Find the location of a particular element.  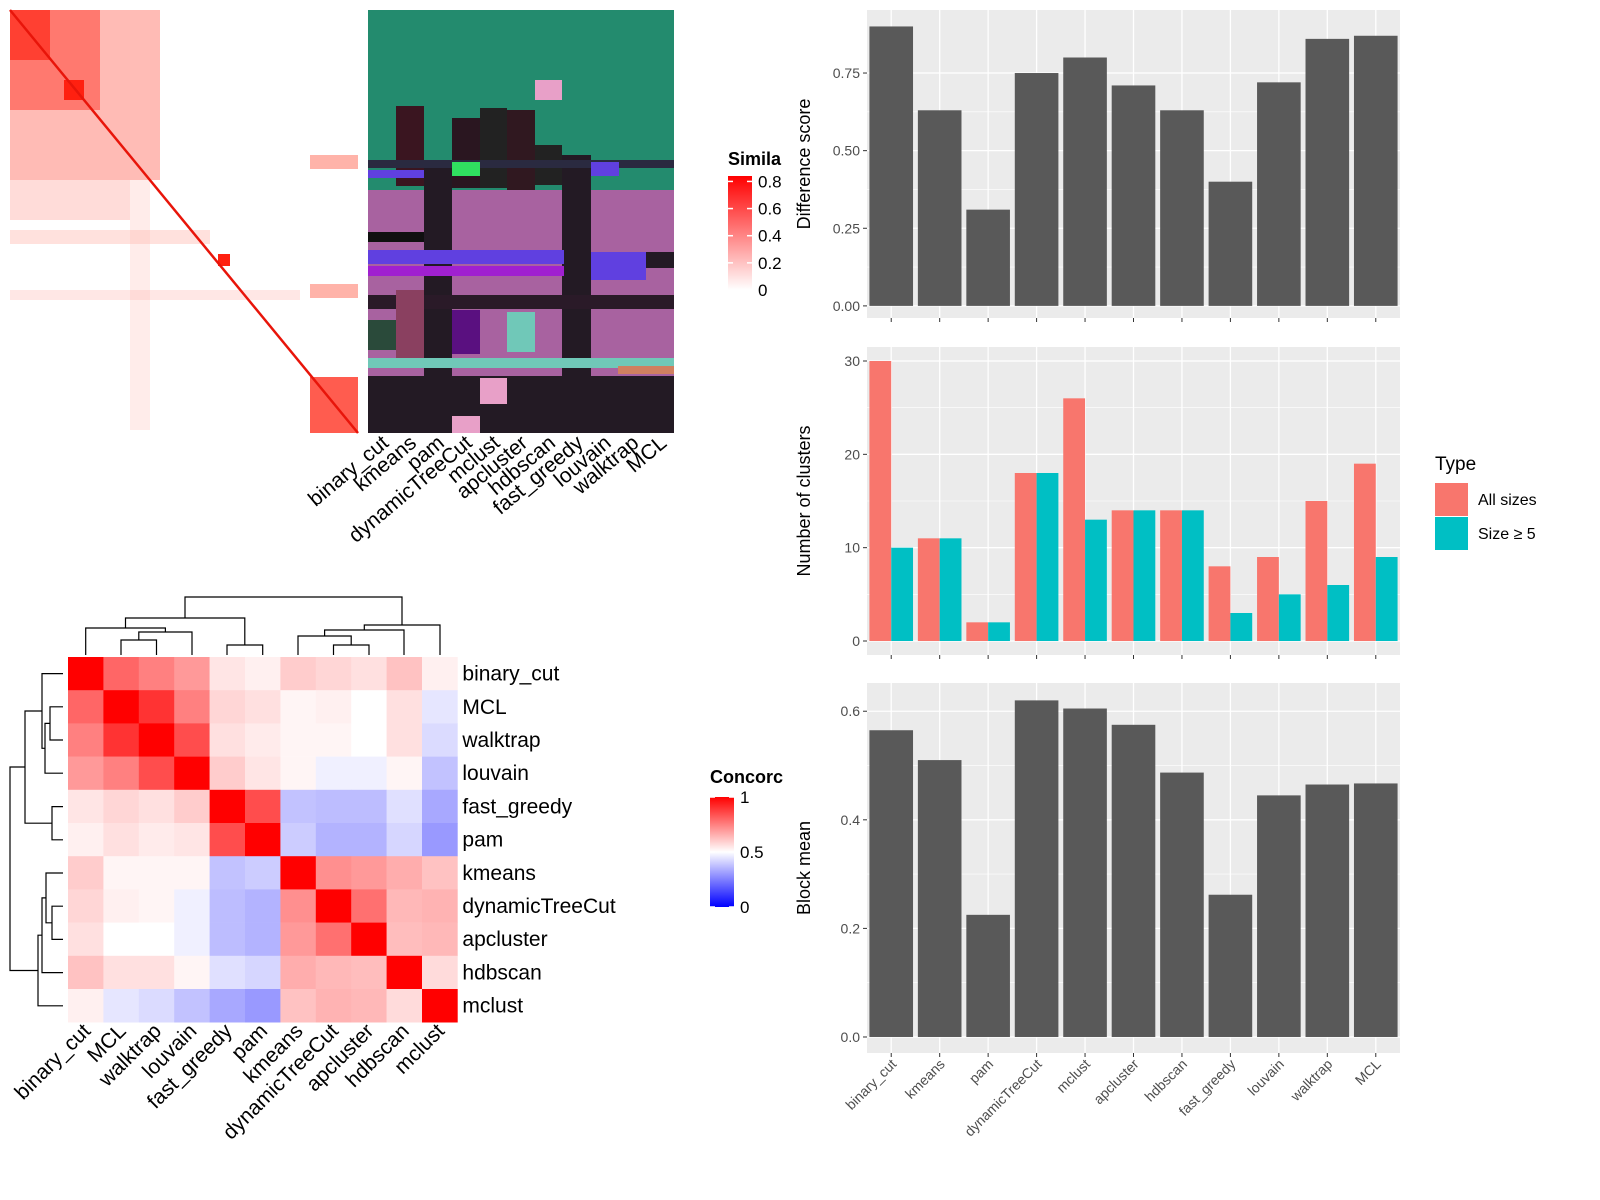

colorbar-tick-label: 0.5 is located at coordinates (752, 852).